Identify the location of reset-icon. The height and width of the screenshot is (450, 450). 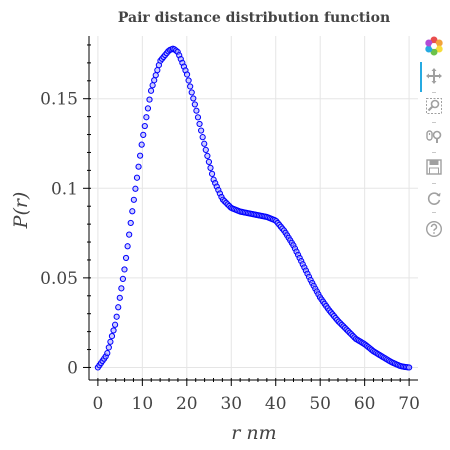
(434, 198).